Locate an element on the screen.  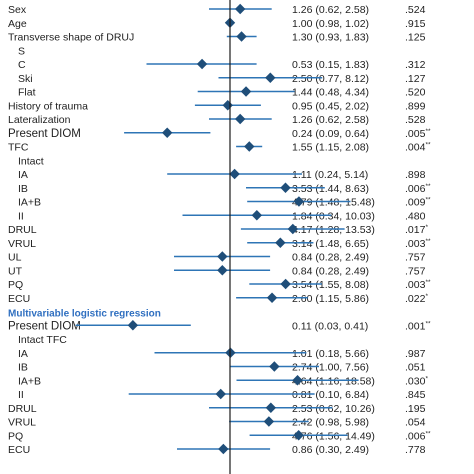
p-value-number: .001 is located at coordinates (415, 326).